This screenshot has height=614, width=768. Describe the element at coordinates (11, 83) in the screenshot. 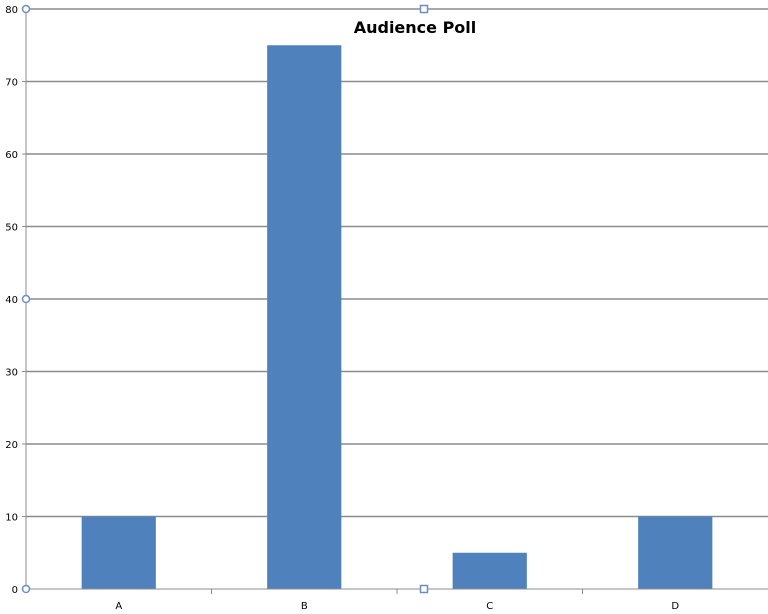

I see `y-tick-label: 70` at that location.